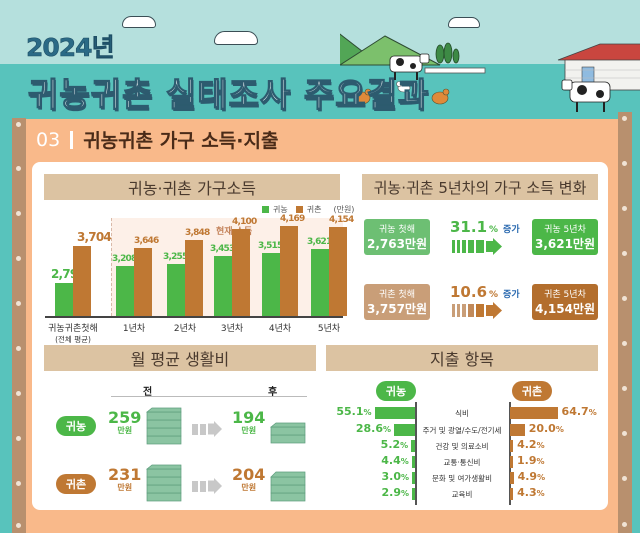  Describe the element at coordinates (579, 411) in the screenshot. I see `expense-pct-rural: 64.7%` at that location.